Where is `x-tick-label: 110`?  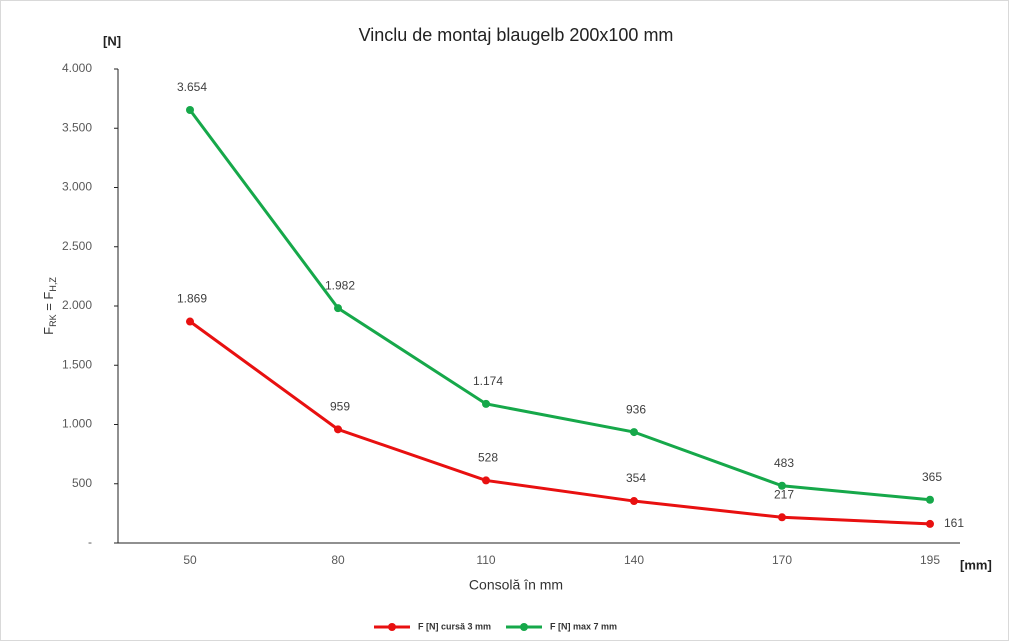
x-tick-label: 110 is located at coordinates (485, 560).